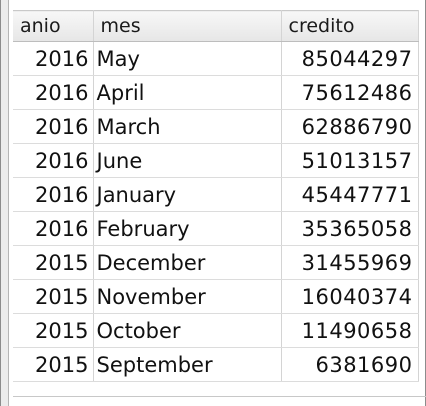  What do you see at coordinates (187, 364) in the screenshot?
I see `cell-mes: September` at bounding box center [187, 364].